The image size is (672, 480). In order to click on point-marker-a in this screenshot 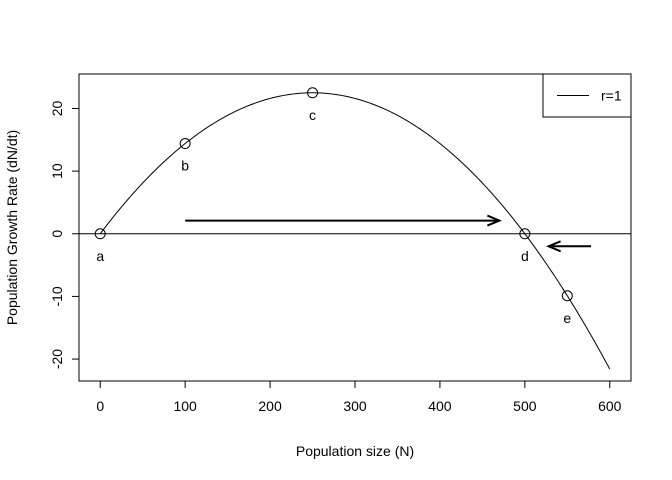, I will do `click(100, 234)`.